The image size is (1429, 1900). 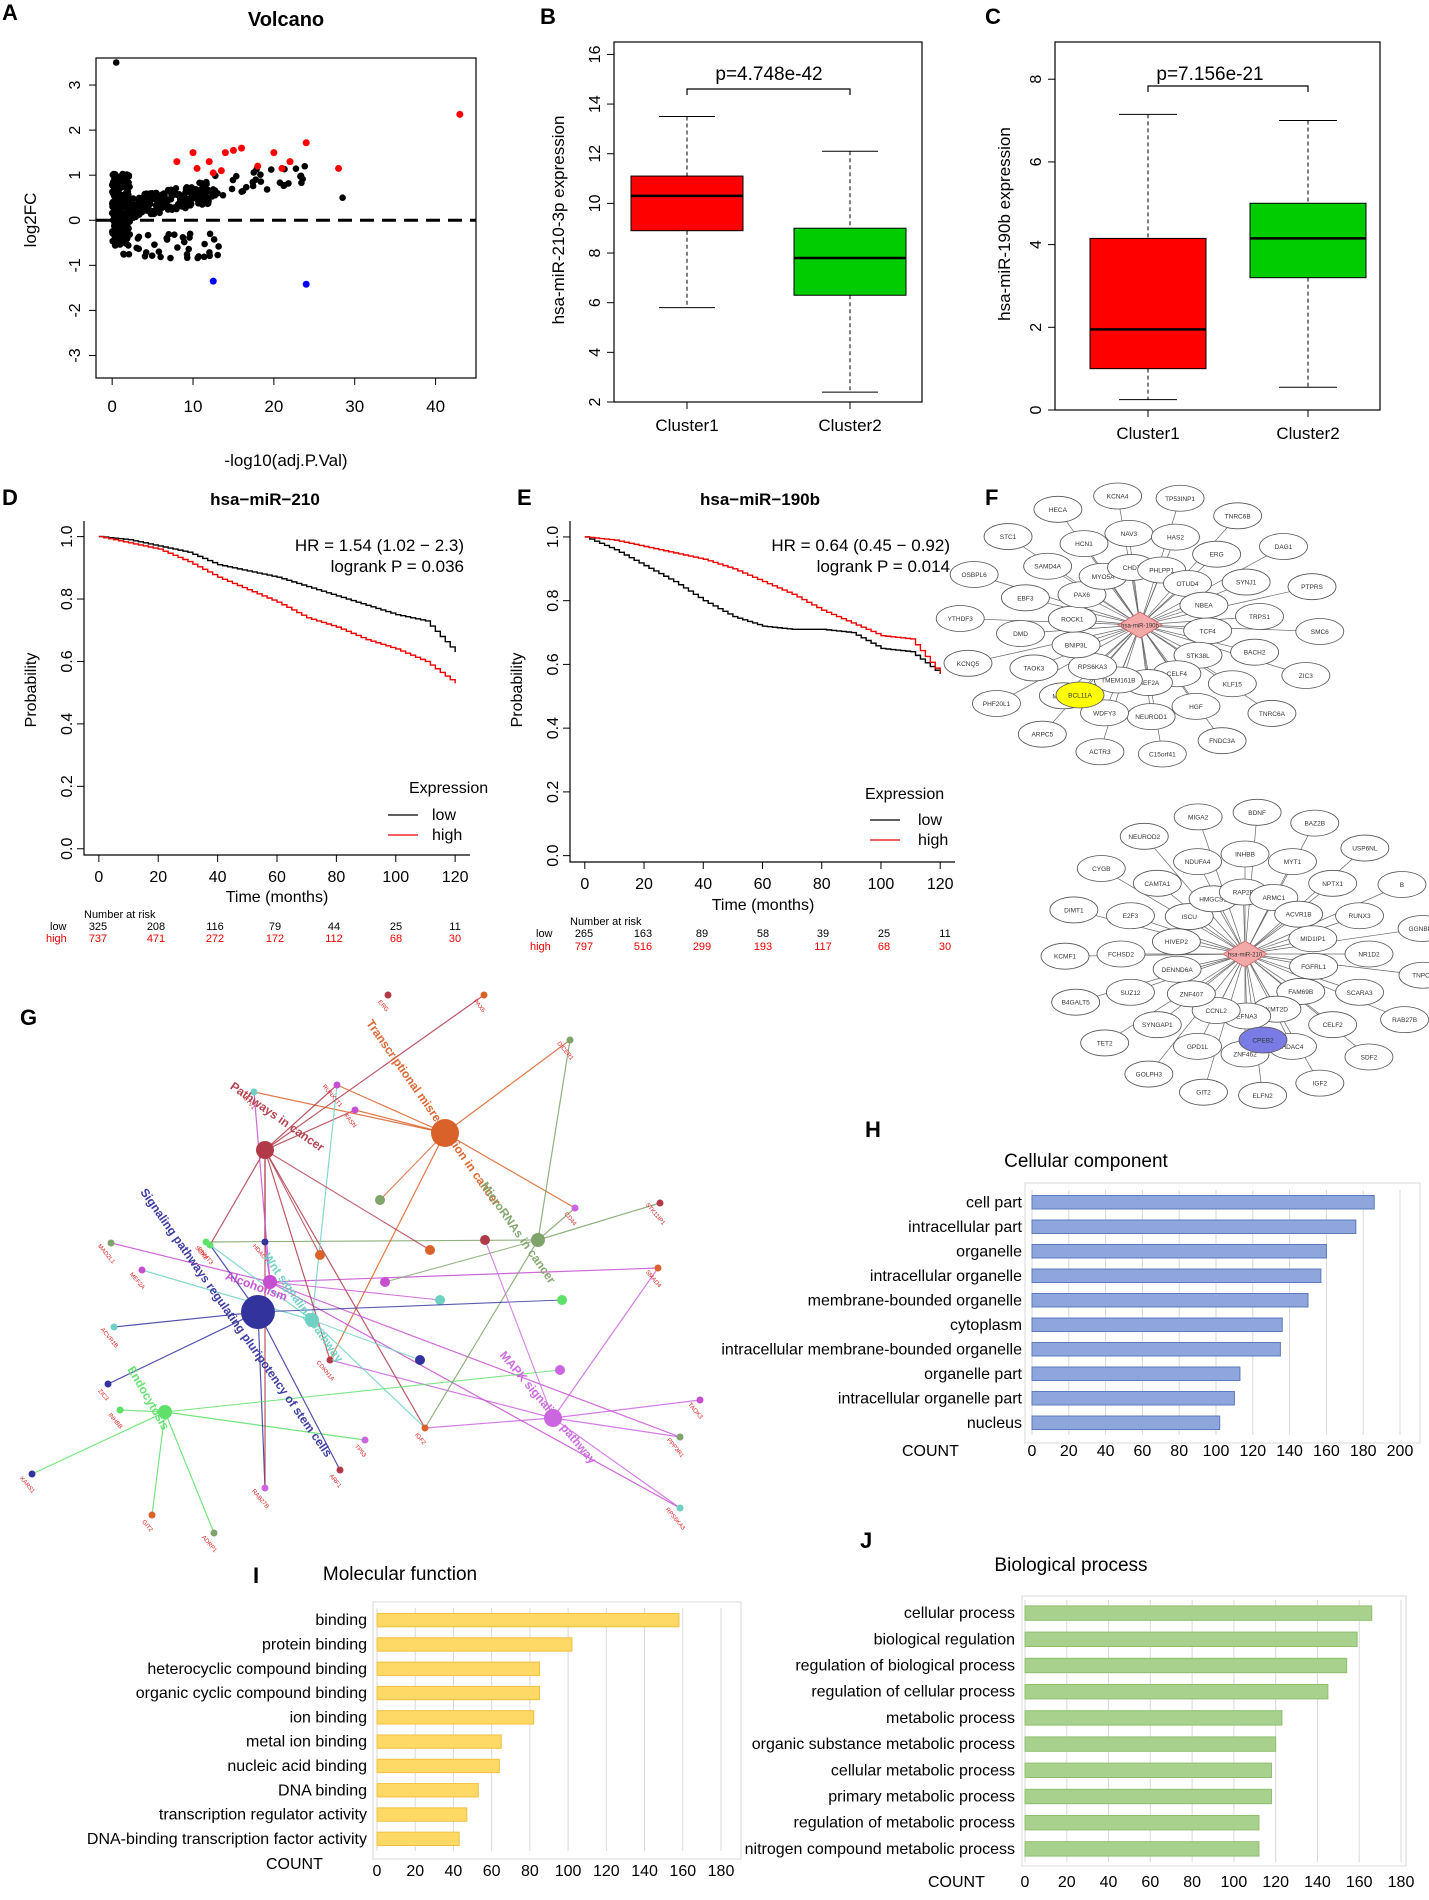 What do you see at coordinates (1042, 735) in the screenshot?
I see `gene-node-label: ARPC5` at bounding box center [1042, 735].